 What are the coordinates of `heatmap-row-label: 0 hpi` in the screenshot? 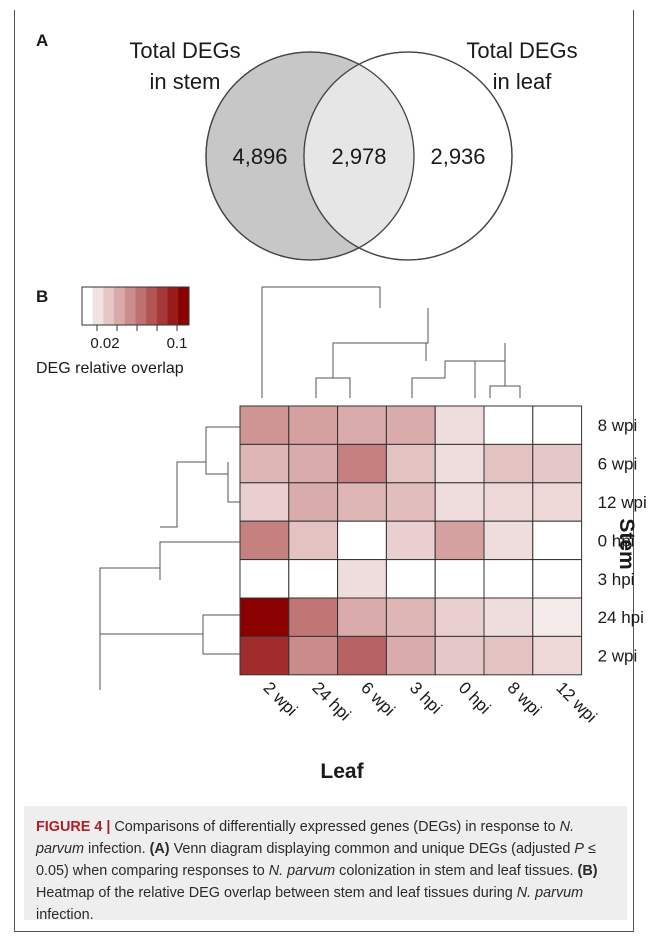 It's located at (616, 540).